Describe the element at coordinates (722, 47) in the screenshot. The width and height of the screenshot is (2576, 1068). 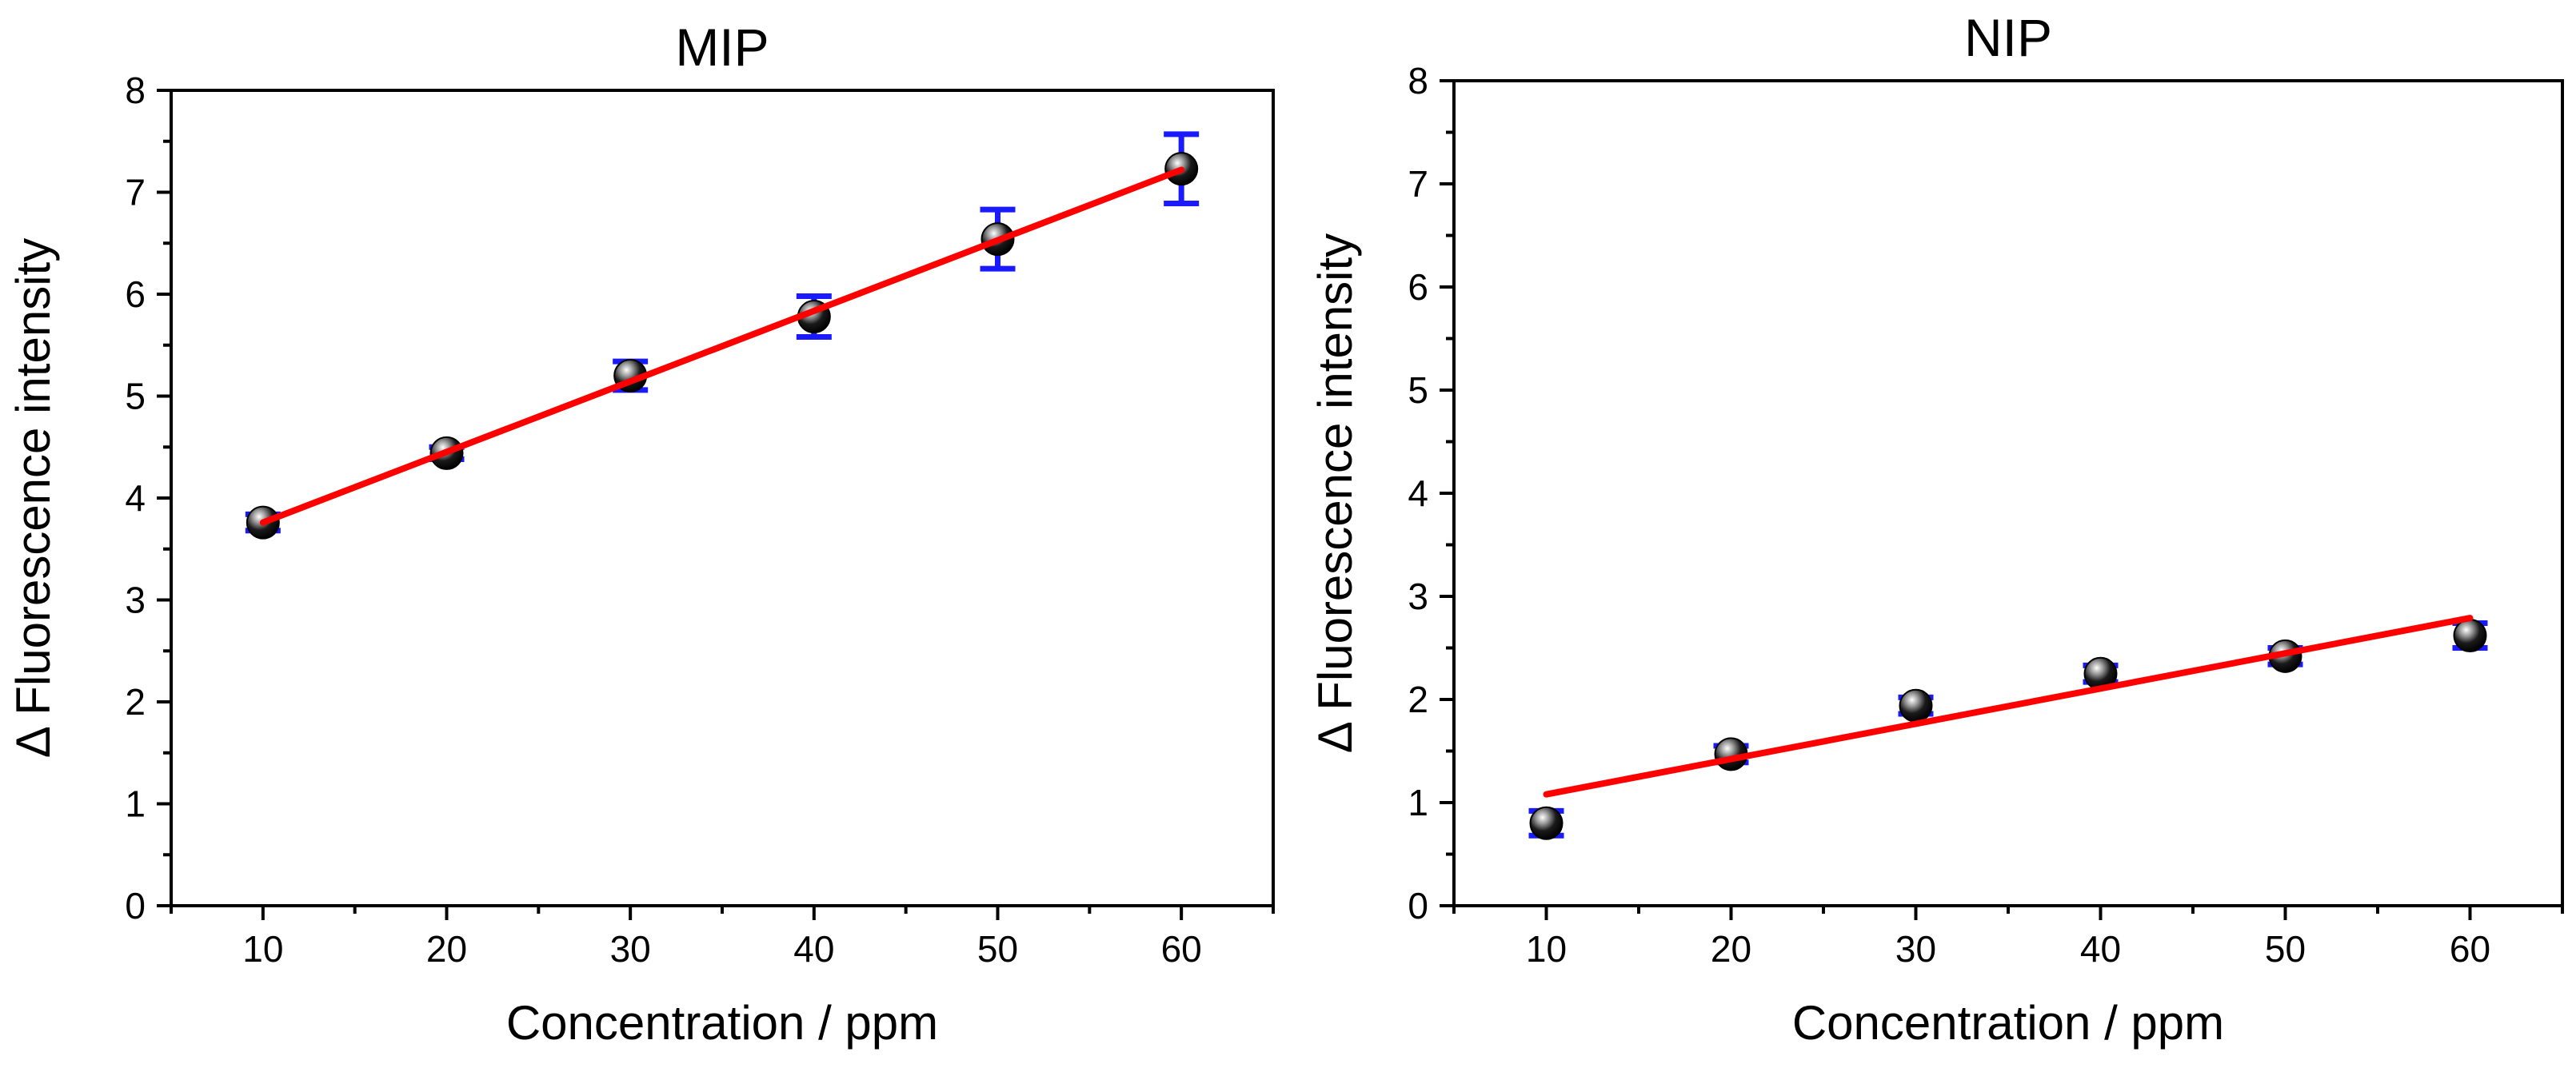
I see `chart-title: MIP` at that location.